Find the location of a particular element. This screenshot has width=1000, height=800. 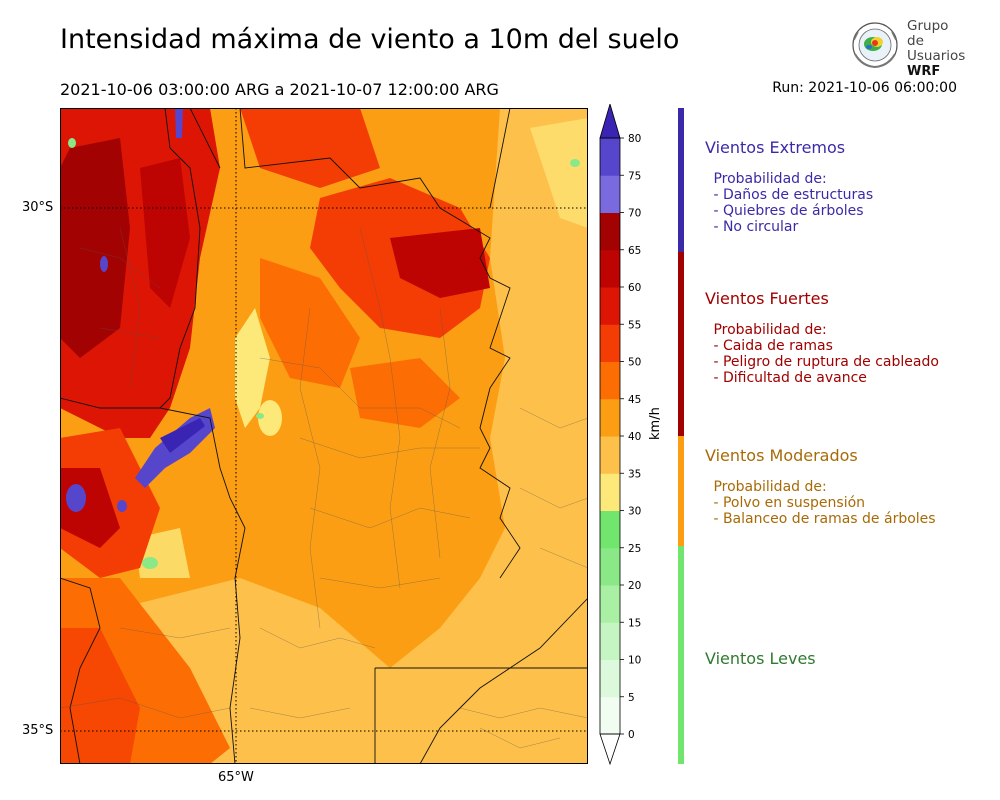

colorbar-tick-label: 5 is located at coordinates (631, 698).